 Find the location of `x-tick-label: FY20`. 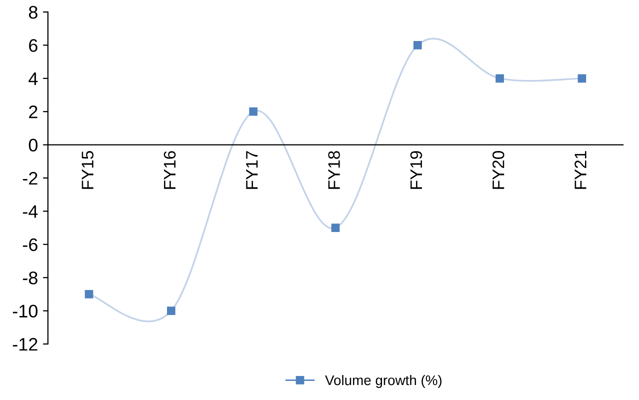

x-tick-label: FY20 is located at coordinates (498, 170).